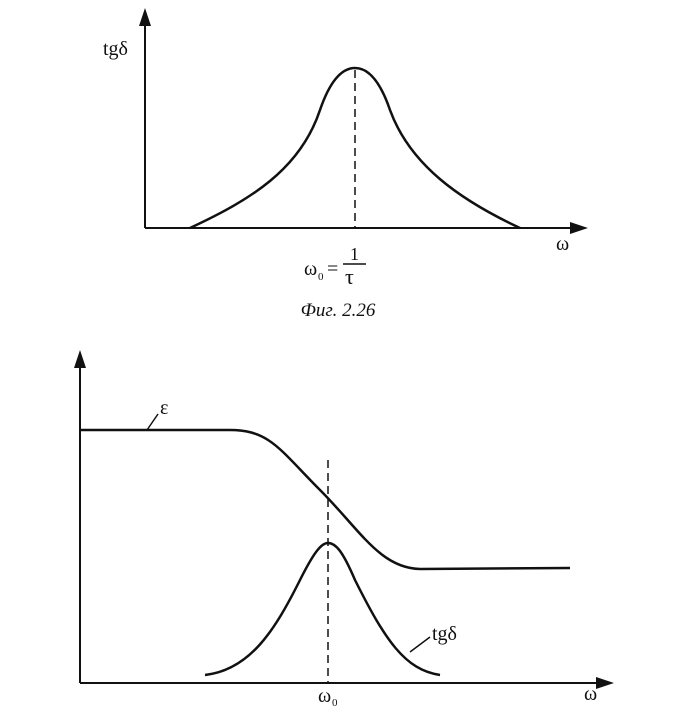  Describe the element at coordinates (355, 148) in the screenshot. I see `loss-curve` at that location.